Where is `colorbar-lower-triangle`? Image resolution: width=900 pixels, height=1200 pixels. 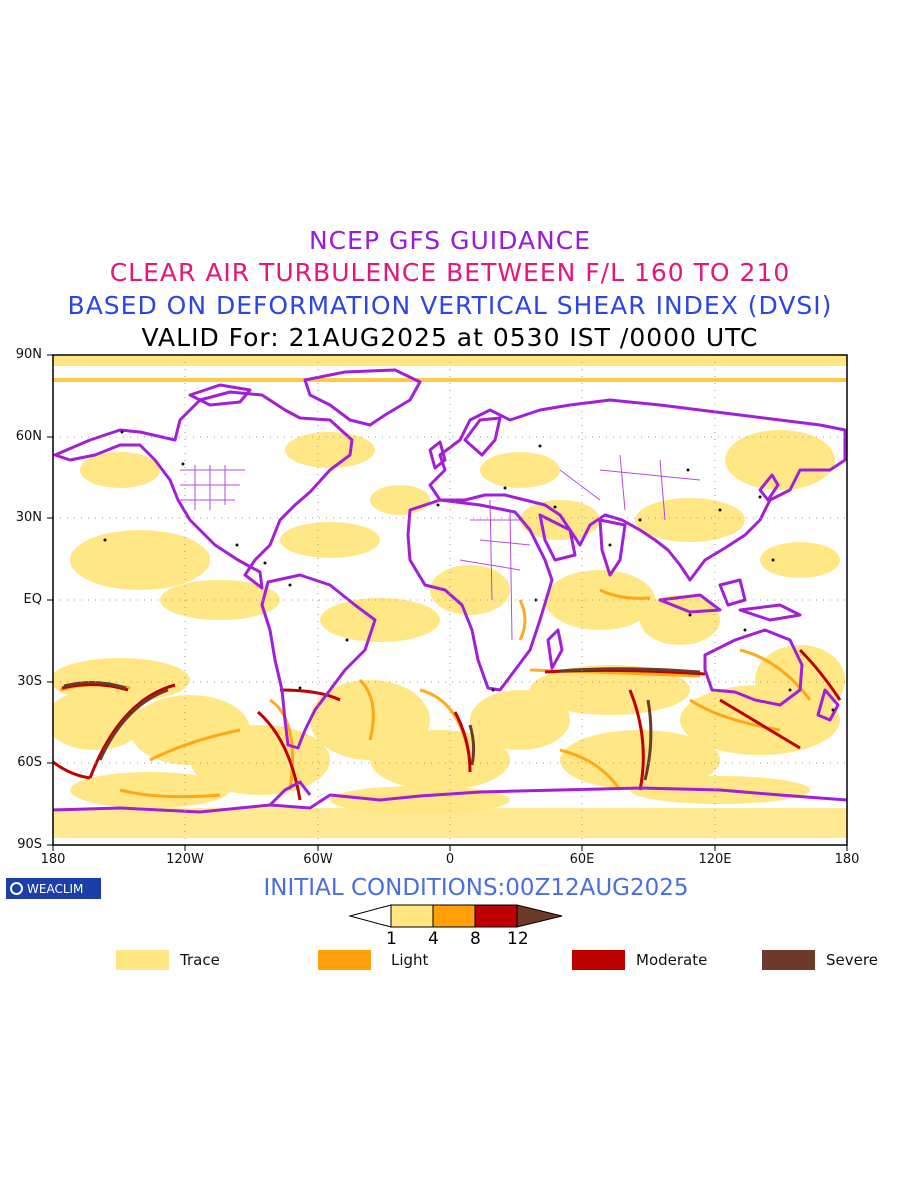
colorbar-lower-triangle is located at coordinates (370, 916).